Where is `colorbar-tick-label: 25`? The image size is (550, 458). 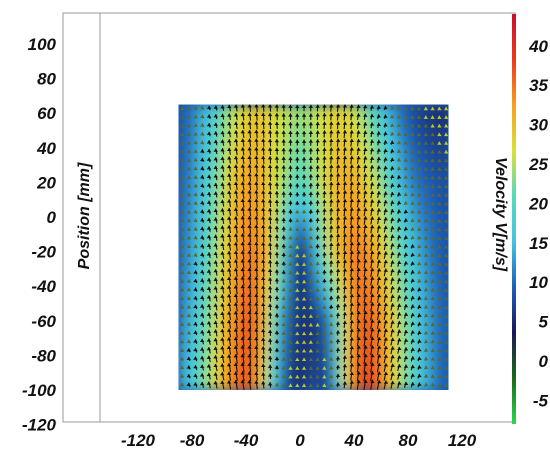
colorbar-tick-label: 25 is located at coordinates (538, 164).